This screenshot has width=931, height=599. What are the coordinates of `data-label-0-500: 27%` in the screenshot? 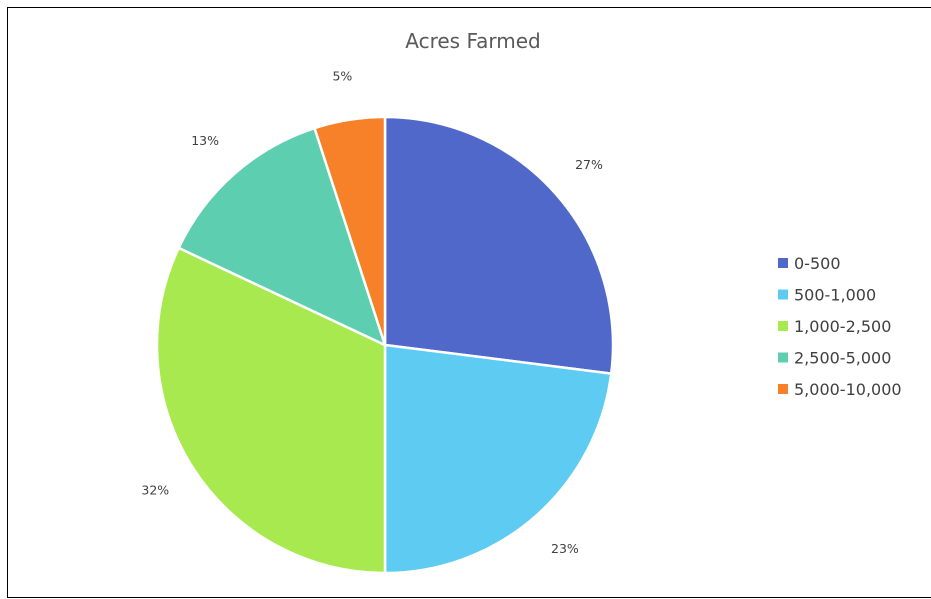 It's located at (589, 164).